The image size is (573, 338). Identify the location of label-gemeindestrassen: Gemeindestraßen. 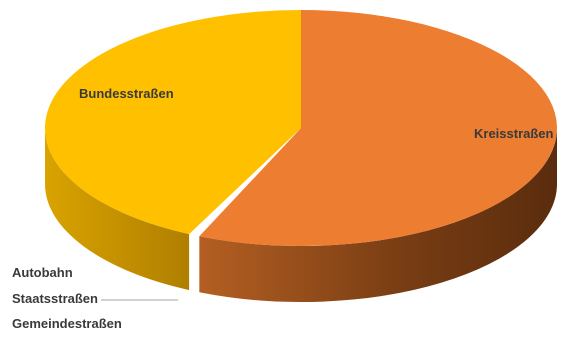
(67, 323).